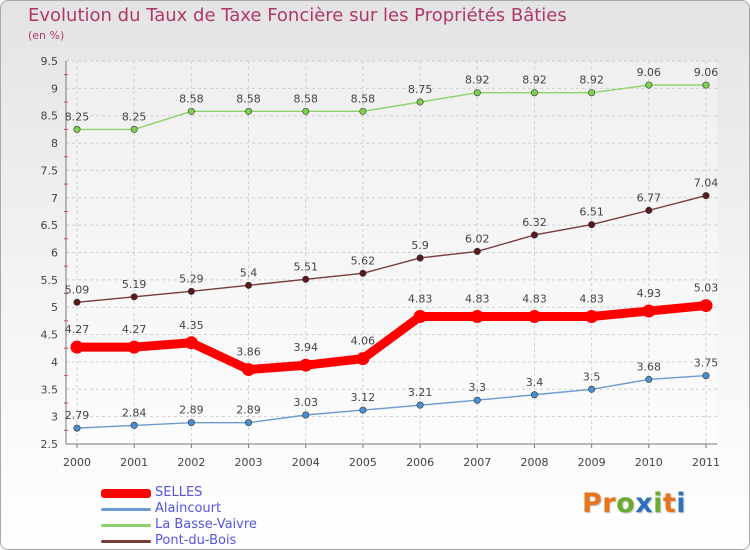 The image size is (750, 550). I want to click on data-label-la-basse-vaivre: 8.92, so click(591, 80).